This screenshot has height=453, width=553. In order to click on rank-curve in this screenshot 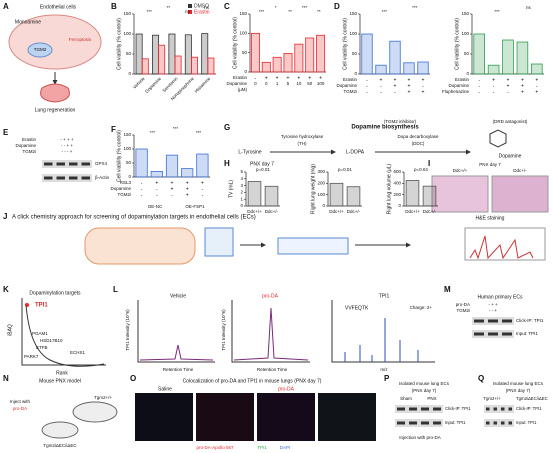, I will do `click(65, 335)`.